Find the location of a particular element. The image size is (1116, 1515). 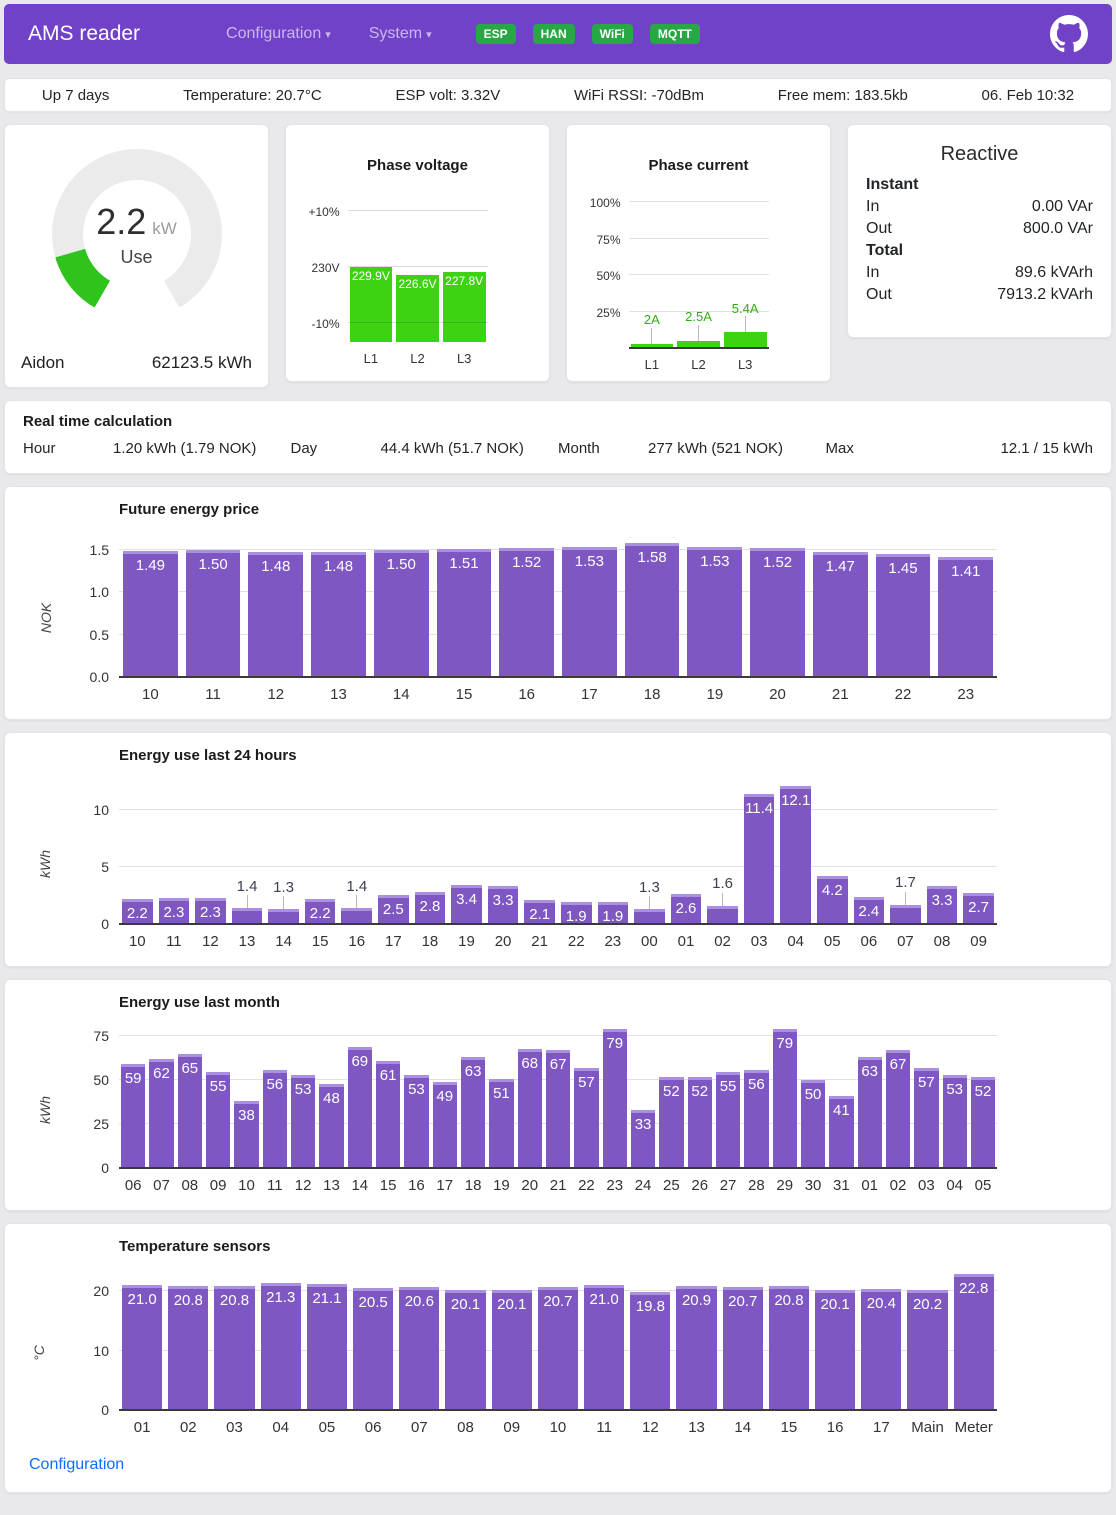

x-tick-label: 13 is located at coordinates (247, 941).